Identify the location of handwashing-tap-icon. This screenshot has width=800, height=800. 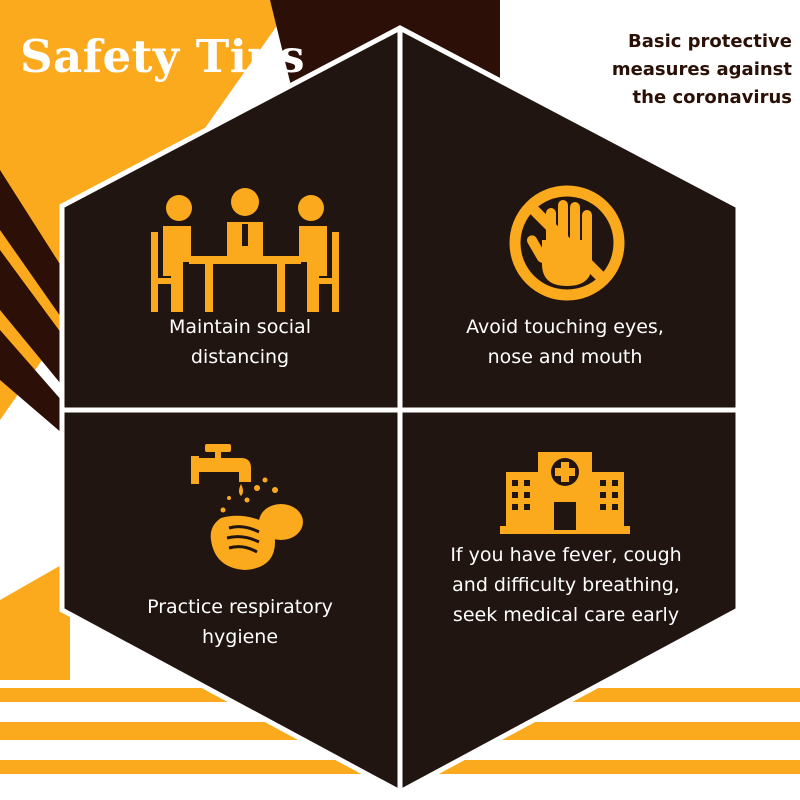
(247, 507).